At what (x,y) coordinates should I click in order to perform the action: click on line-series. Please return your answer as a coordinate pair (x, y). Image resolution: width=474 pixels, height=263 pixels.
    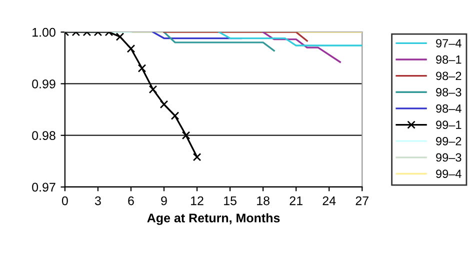
    Looking at the image, I should click on (301, 47).